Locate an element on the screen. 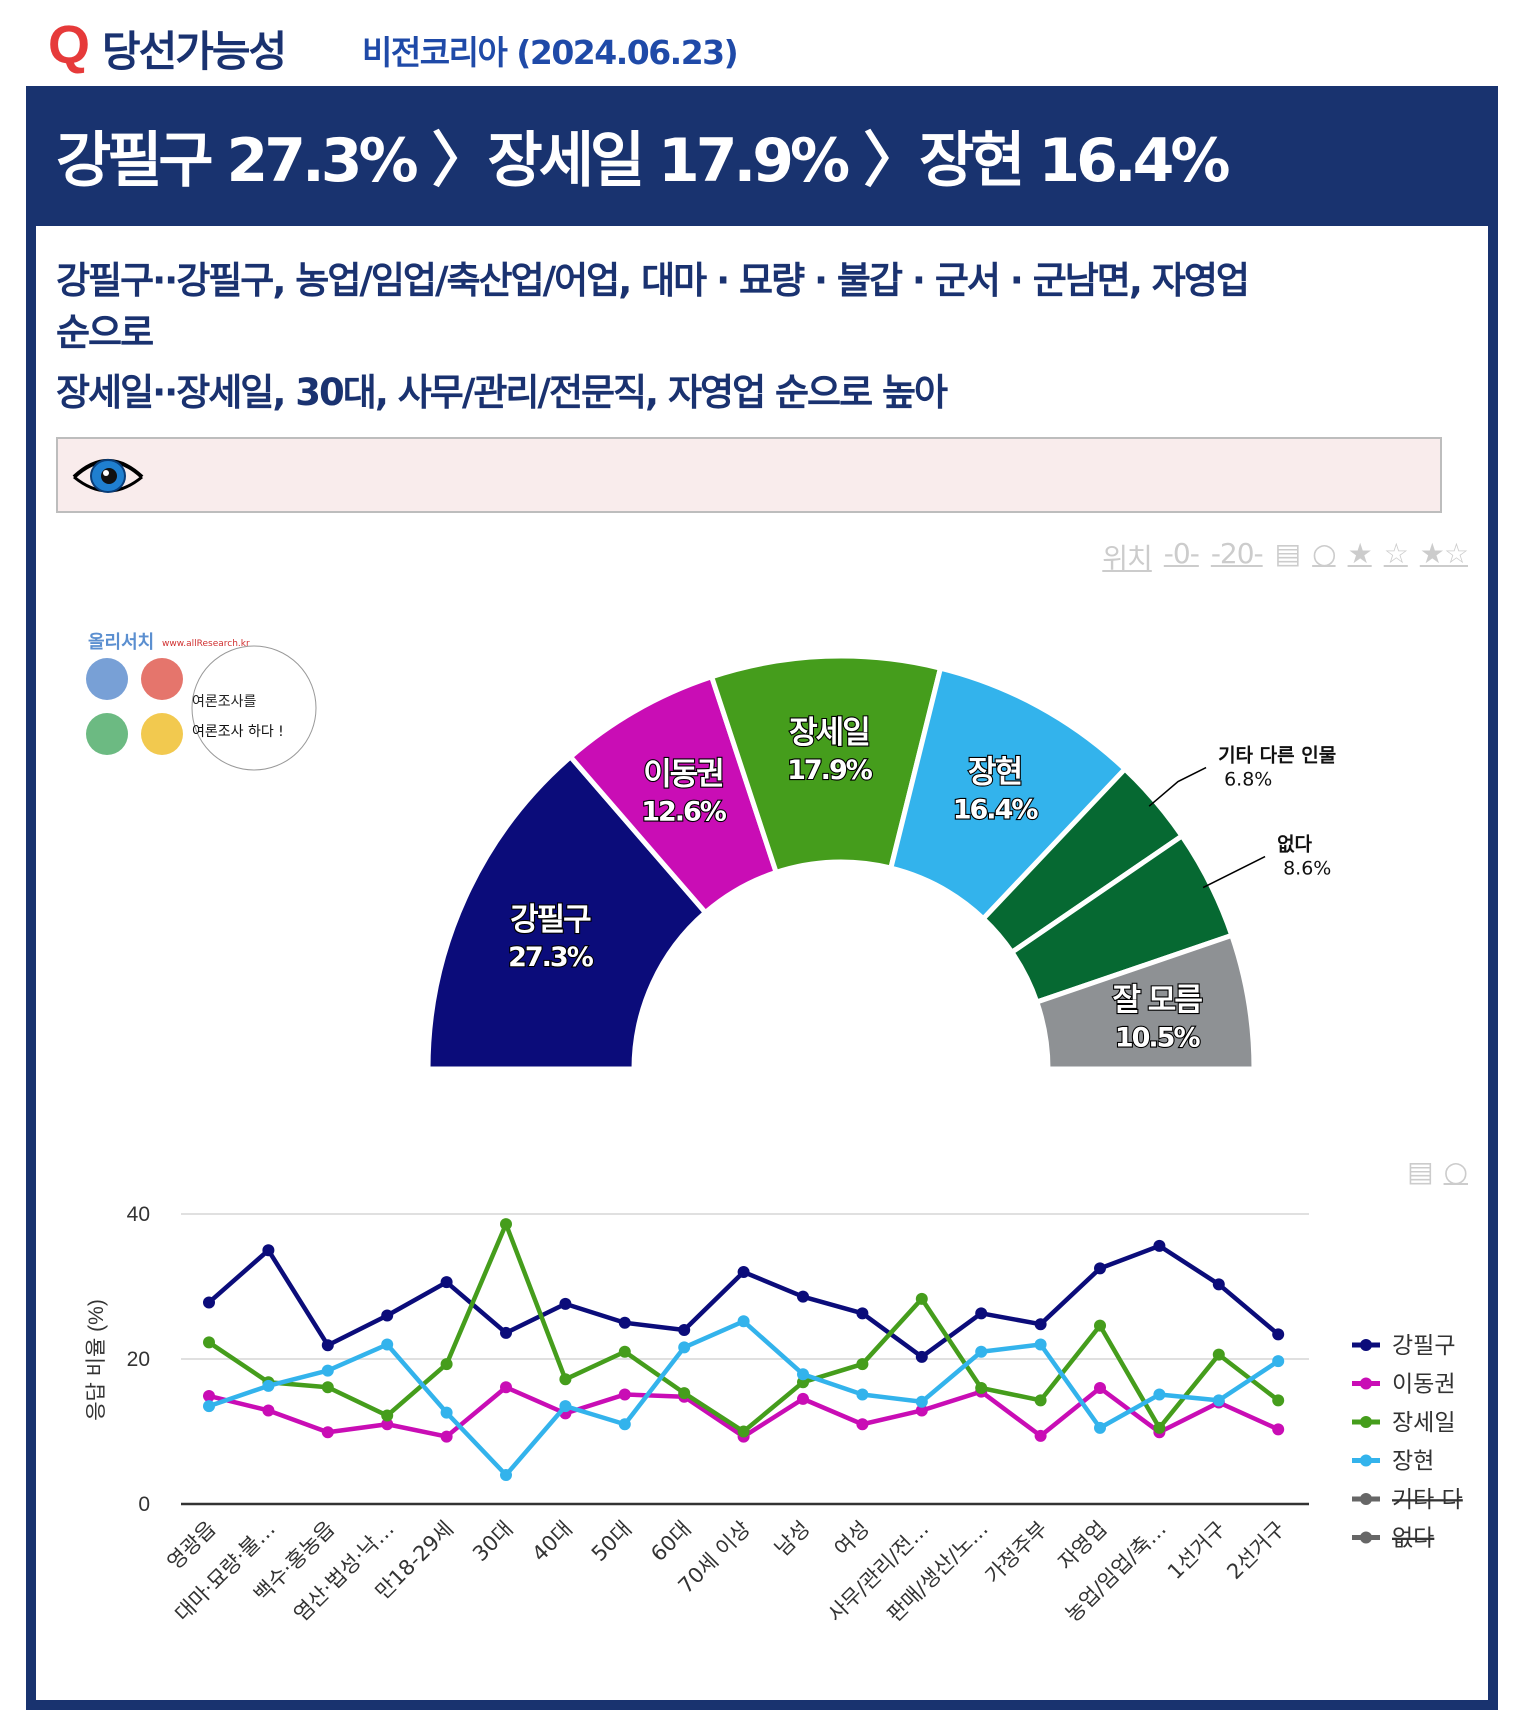  legend-item-없다: 없다 is located at coordinates (1393, 1539).